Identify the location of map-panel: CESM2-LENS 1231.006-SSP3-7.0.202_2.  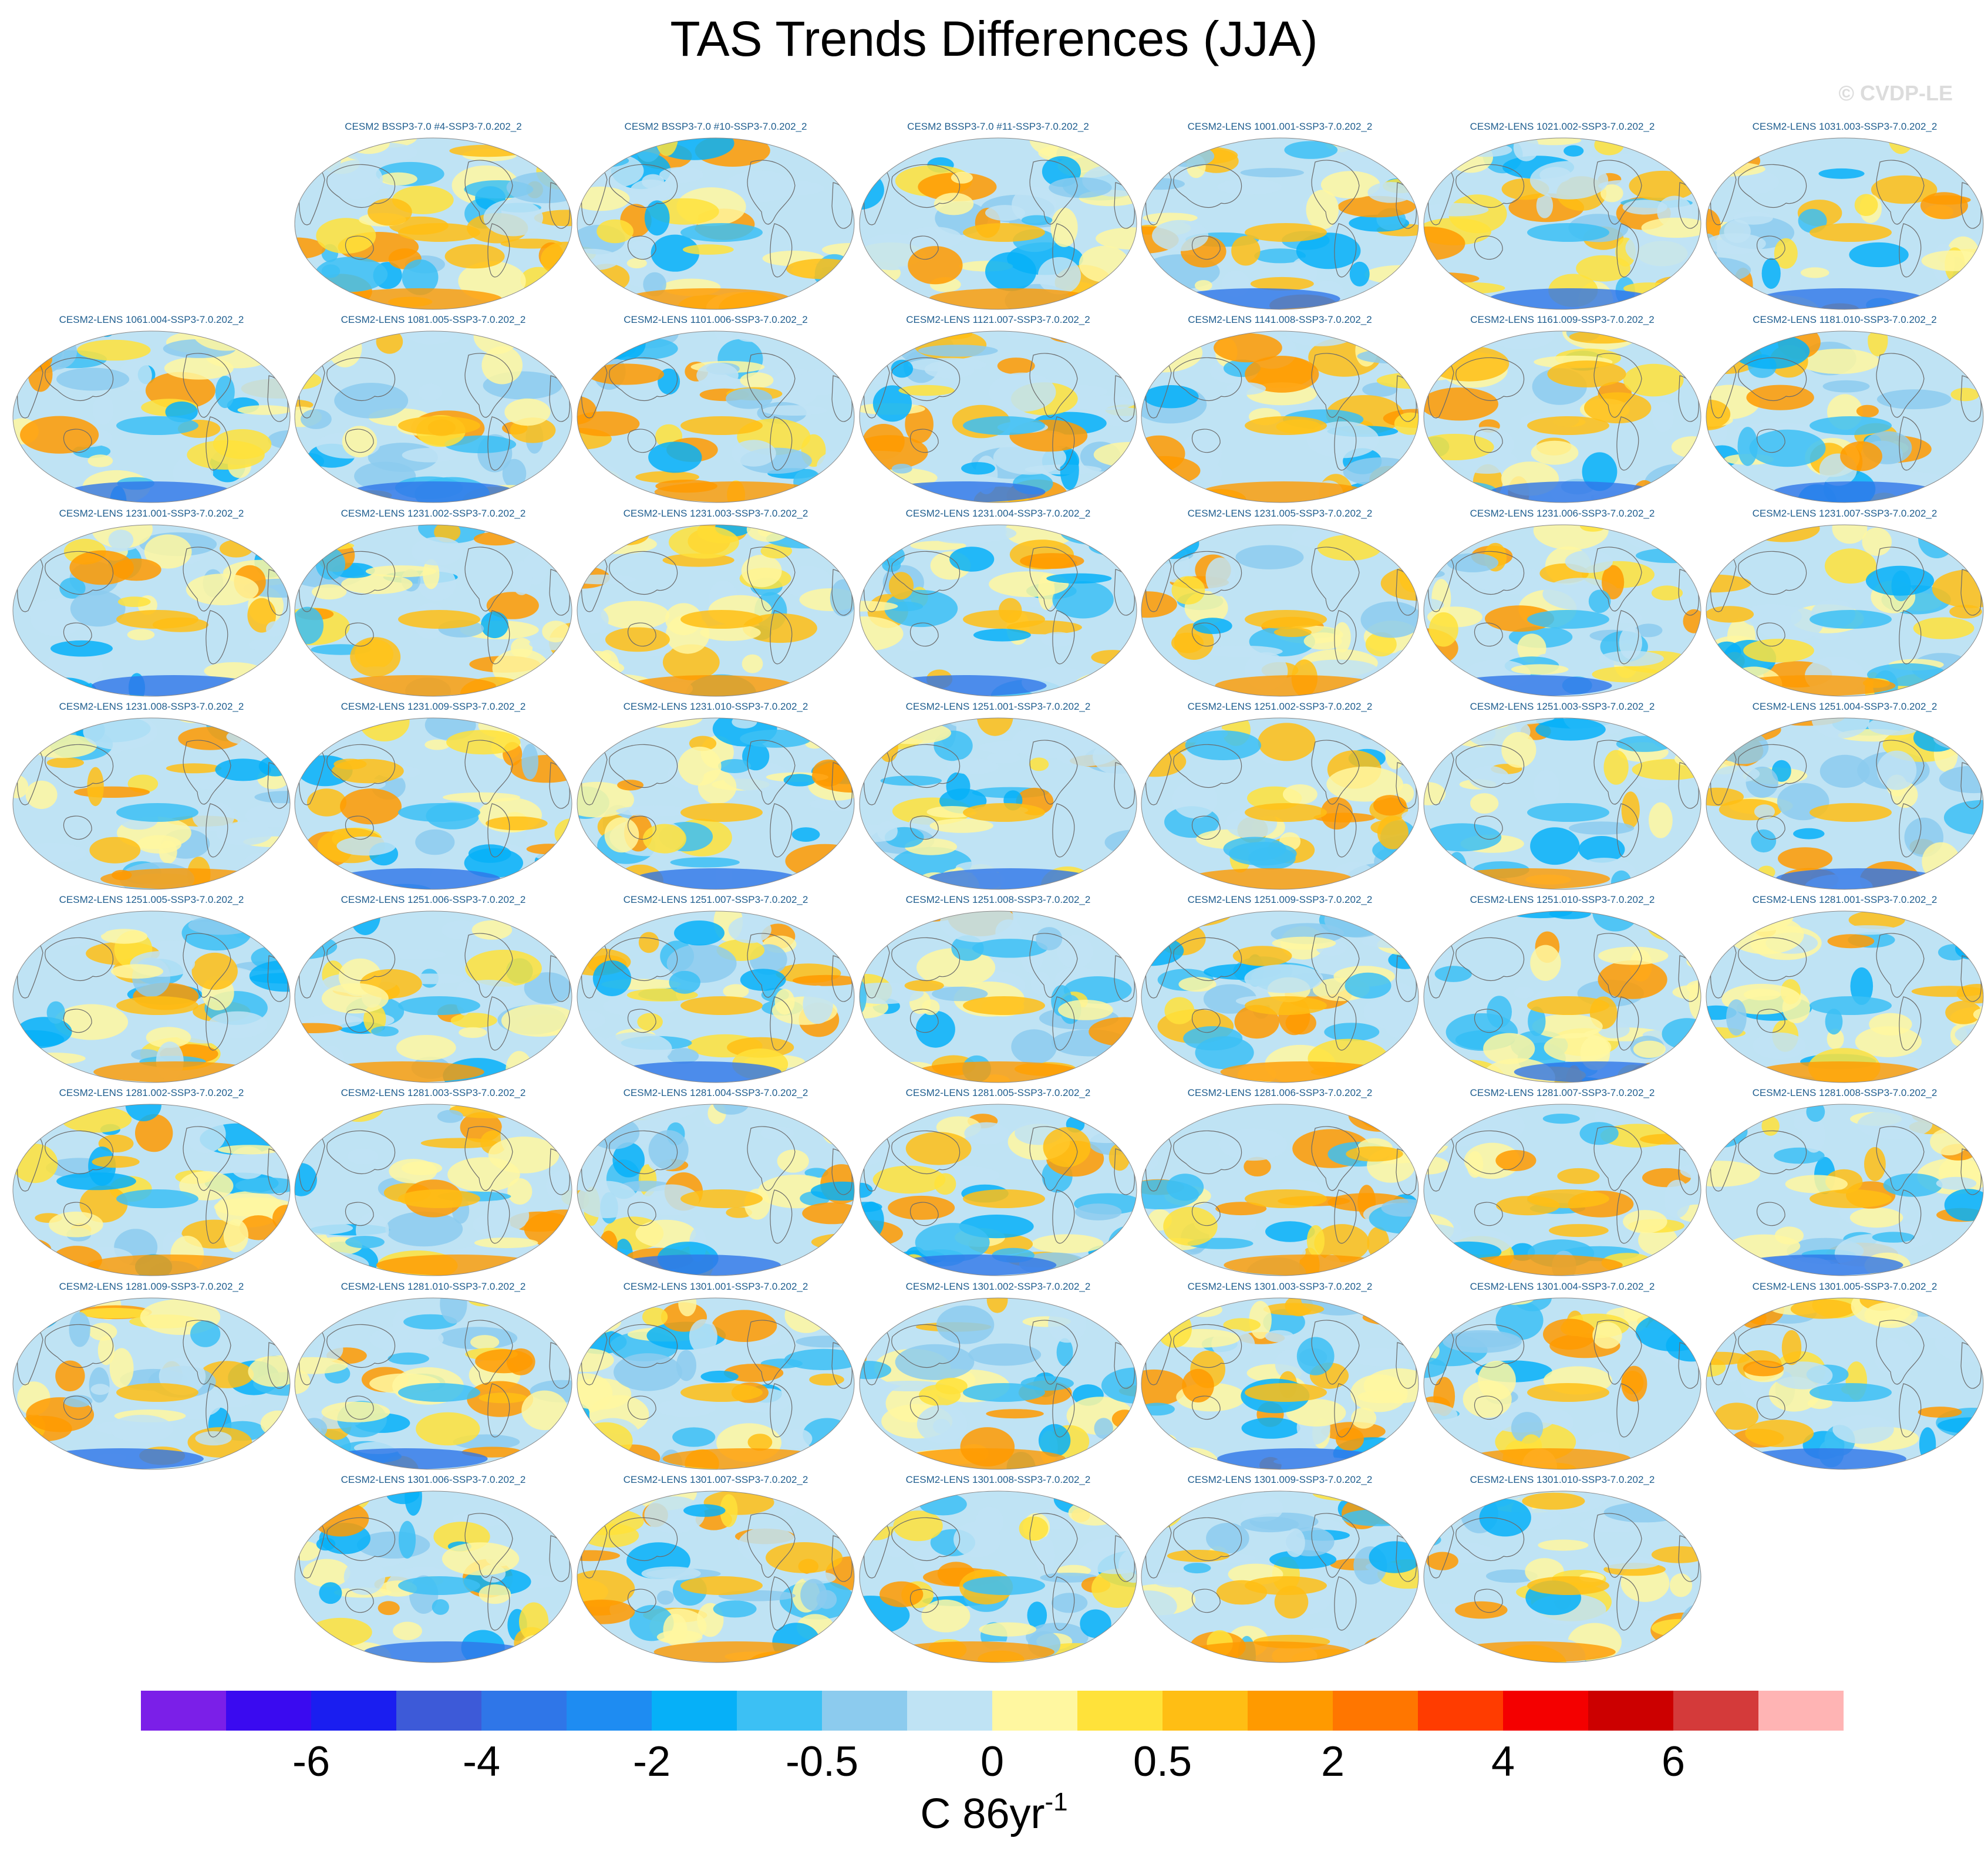
(1562, 603).